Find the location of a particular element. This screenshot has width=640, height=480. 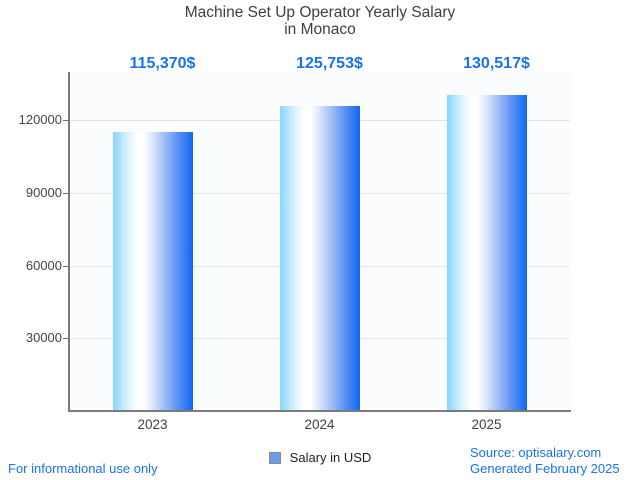

bar-2023 is located at coordinates (152, 271).